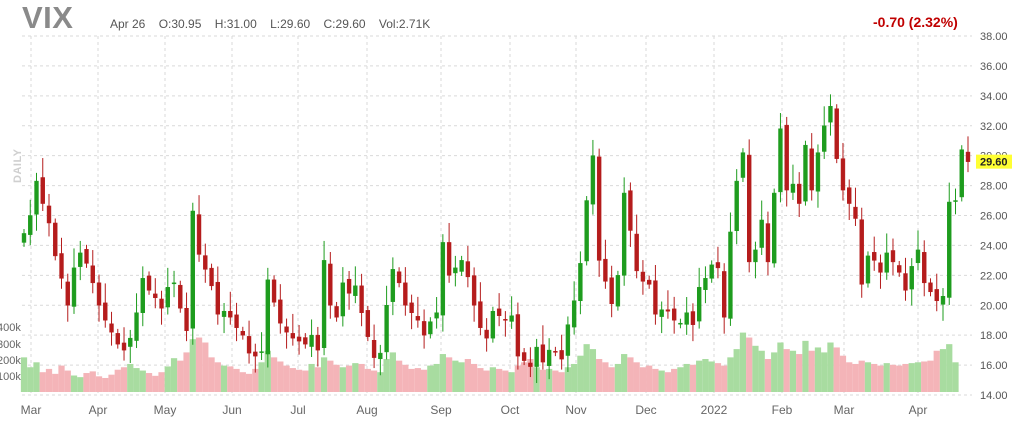  I want to click on y-tick-label: 14.00, so click(994, 396).